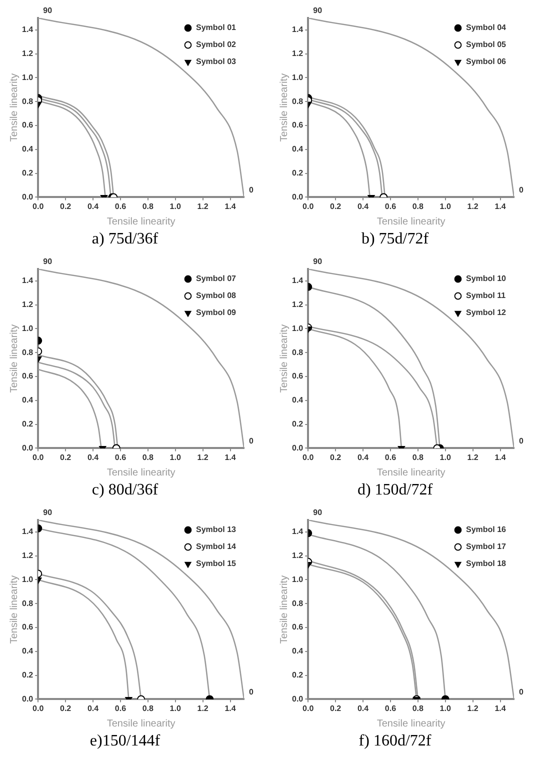 This screenshot has height=763, width=540. I want to click on legend-label: Symbol 08, so click(216, 295).